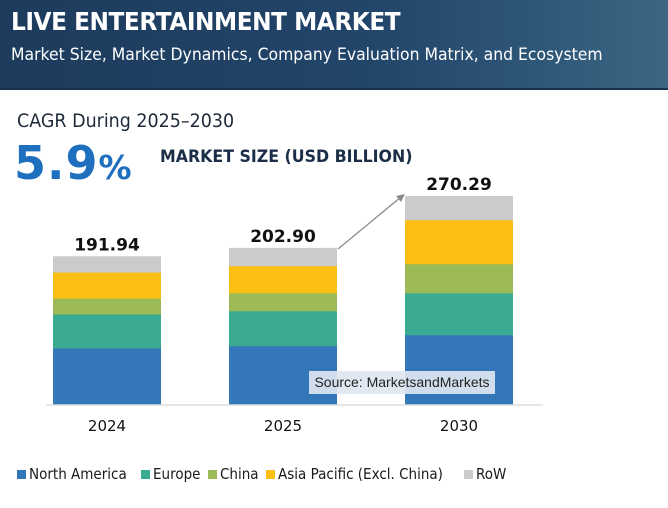  I want to click on bar-segment-asia-pacific-excl-china-2030, so click(459, 242).